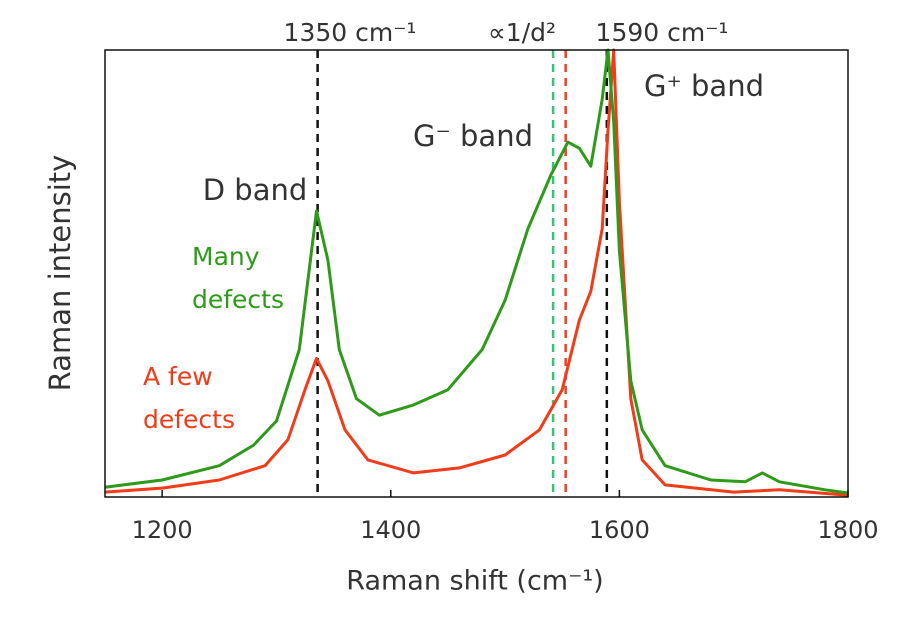  What do you see at coordinates (255, 190) in the screenshot?
I see `annotation: D band` at bounding box center [255, 190].